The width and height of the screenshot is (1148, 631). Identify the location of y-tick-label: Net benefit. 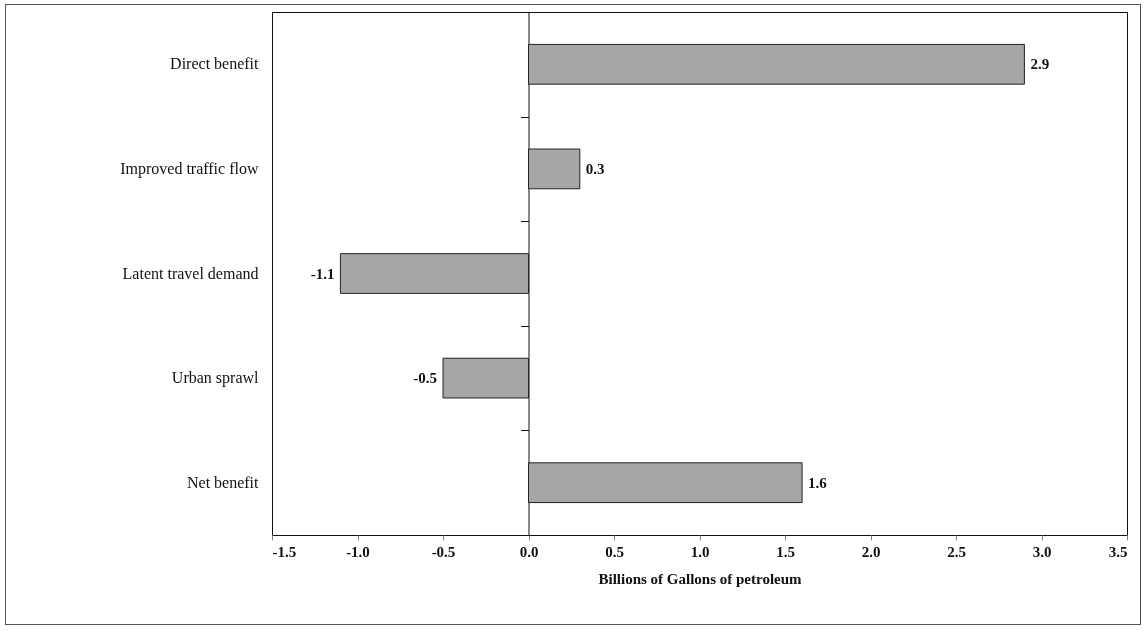
(223, 482).